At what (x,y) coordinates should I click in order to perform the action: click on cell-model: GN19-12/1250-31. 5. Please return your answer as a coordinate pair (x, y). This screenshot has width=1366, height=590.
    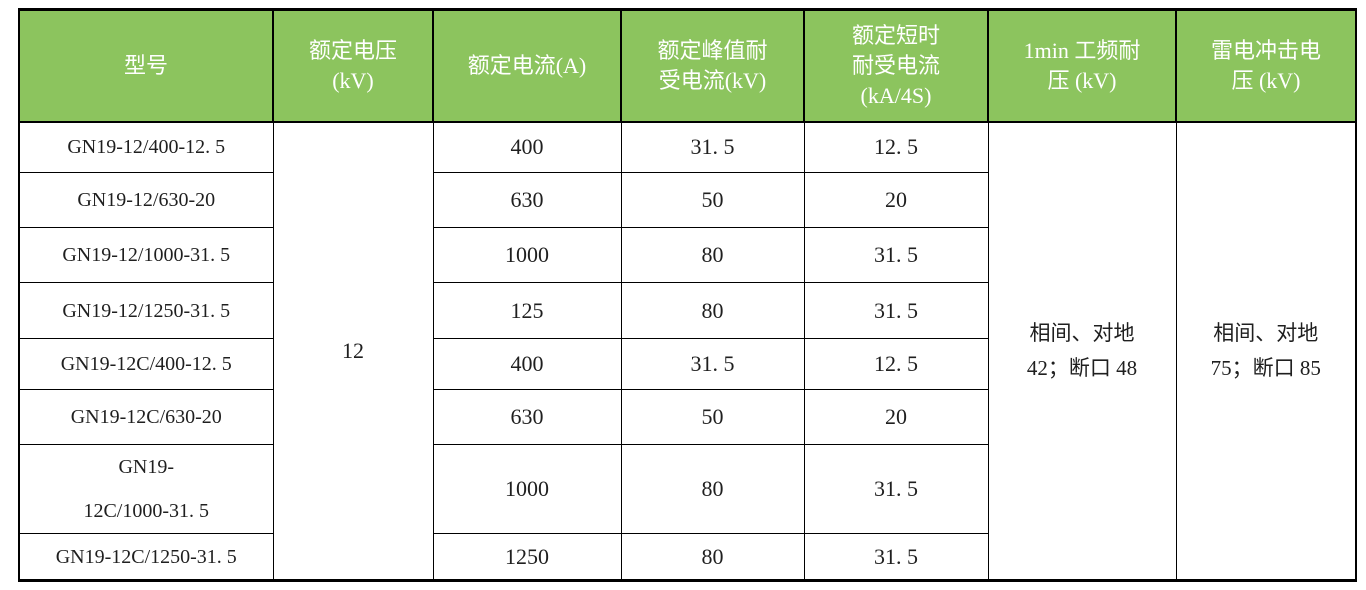
    Looking at the image, I should click on (146, 310).